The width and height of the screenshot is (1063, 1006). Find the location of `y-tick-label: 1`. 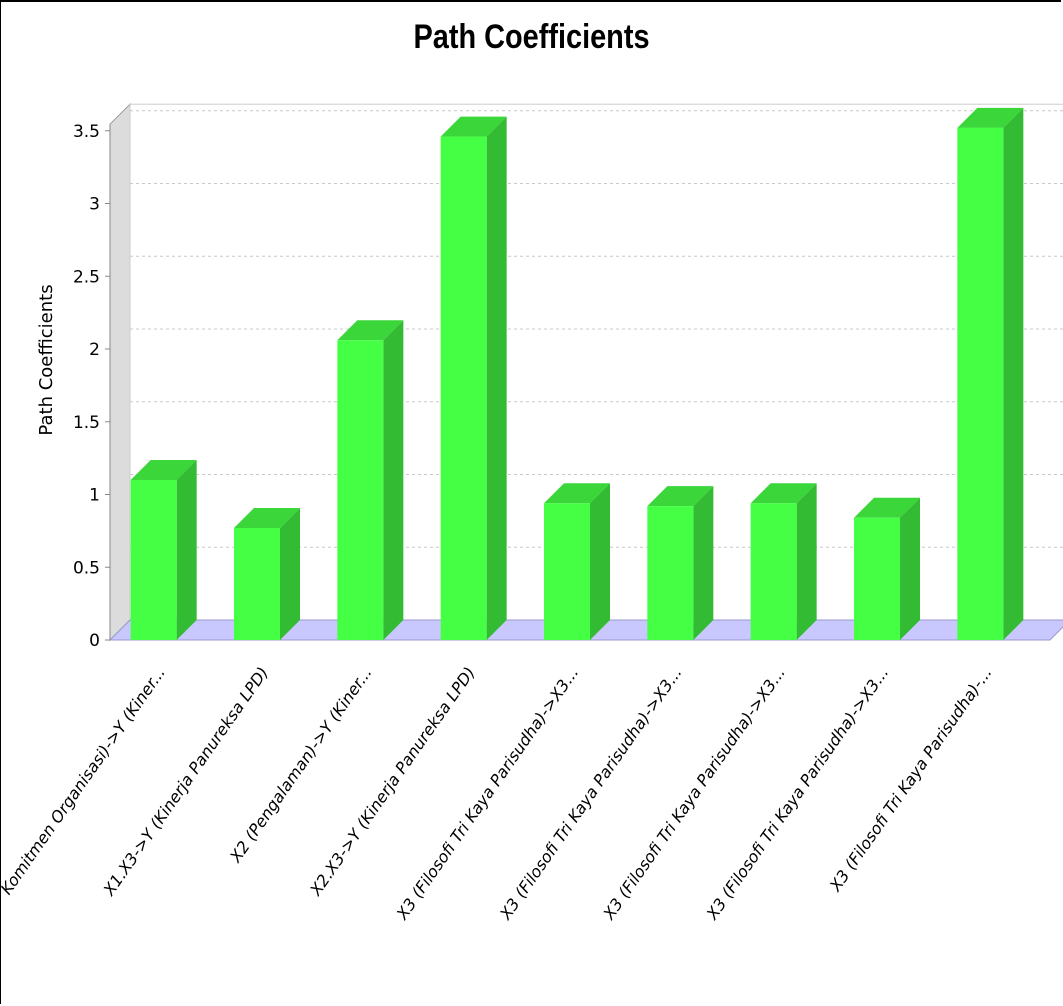

y-tick-label: 1 is located at coordinates (94, 496).